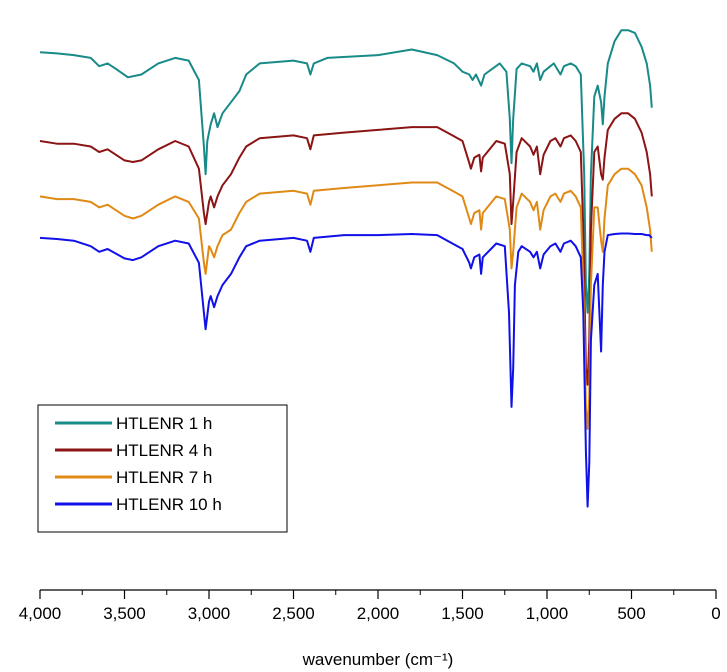 This screenshot has width=727, height=672. Describe the element at coordinates (378, 659) in the screenshot. I see `x-axis-title: wavenumber (cm⁻¹)` at that location.